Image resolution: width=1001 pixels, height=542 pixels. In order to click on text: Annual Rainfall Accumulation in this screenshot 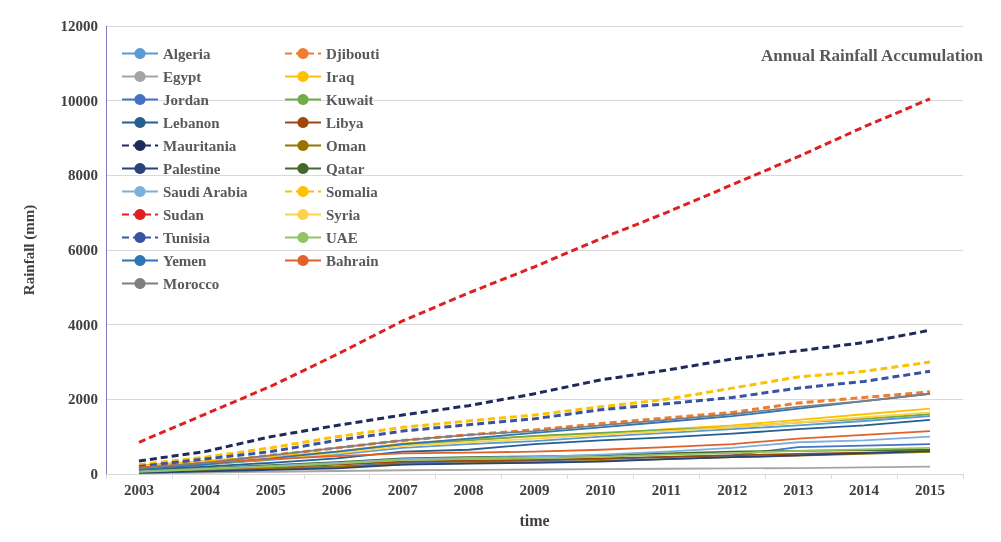, I will do `click(872, 55)`.